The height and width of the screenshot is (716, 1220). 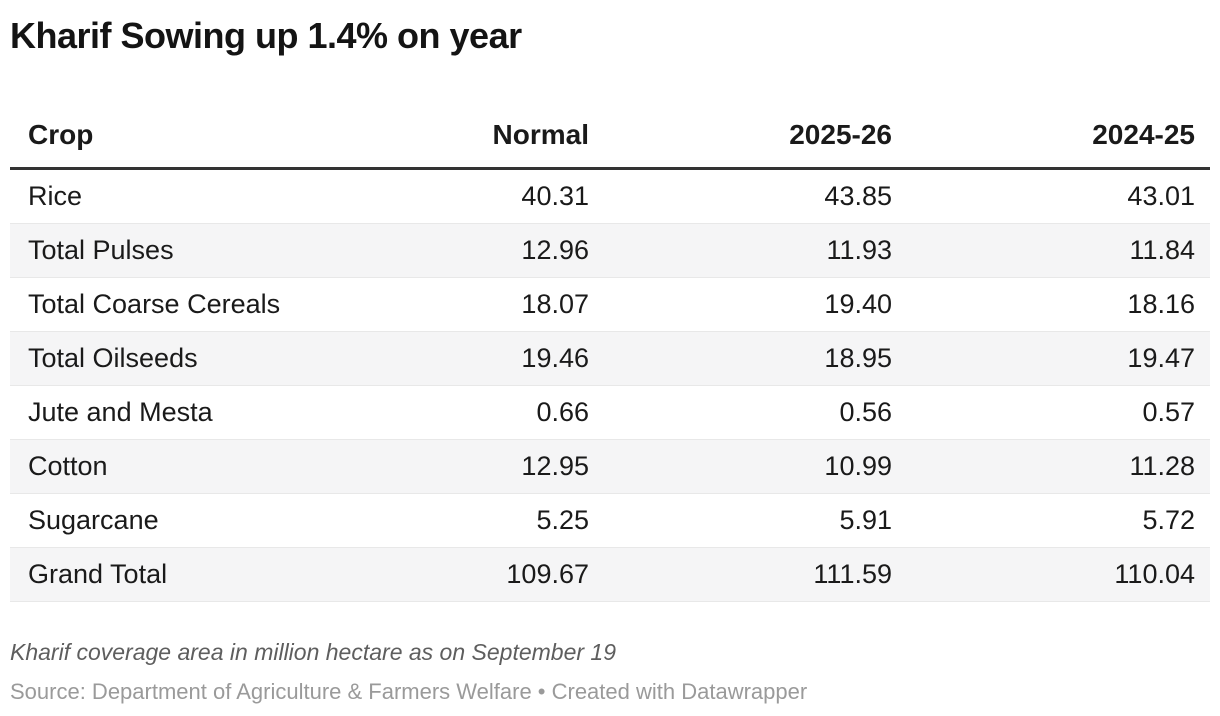 I want to click on table-row: Total Oilseeds 19.46 18.95 19.47, so click(x=610, y=359).